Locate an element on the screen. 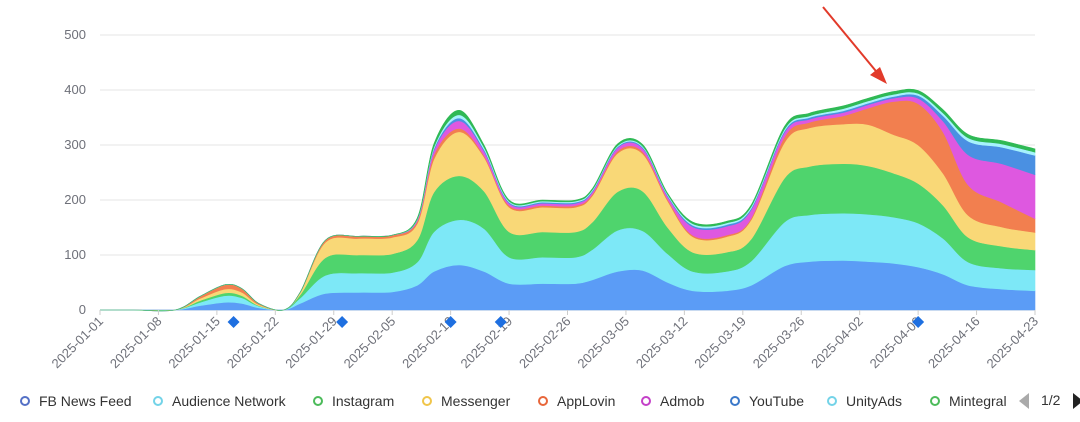 Image resolution: width=1080 pixels, height=422 pixels. x-tick-label: 2025-04-02 is located at coordinates (837, 343).